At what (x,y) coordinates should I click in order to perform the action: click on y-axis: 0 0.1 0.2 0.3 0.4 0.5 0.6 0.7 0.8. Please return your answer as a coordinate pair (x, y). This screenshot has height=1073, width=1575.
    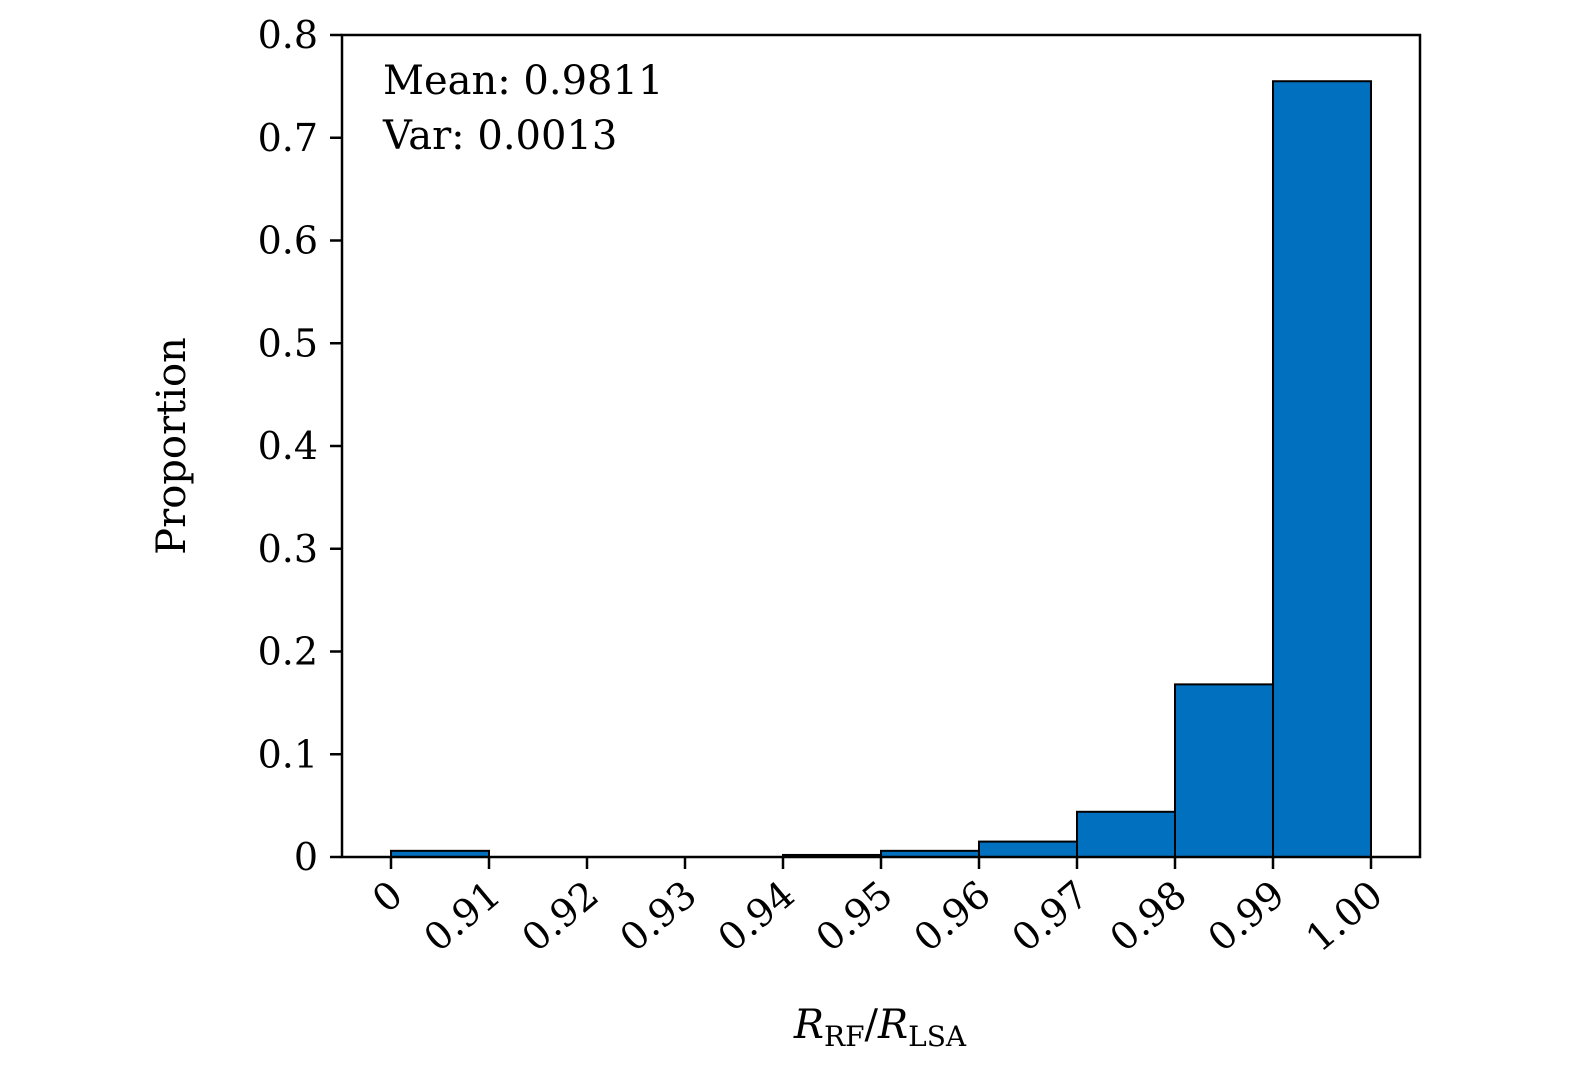
    Looking at the image, I should click on (300, 446).